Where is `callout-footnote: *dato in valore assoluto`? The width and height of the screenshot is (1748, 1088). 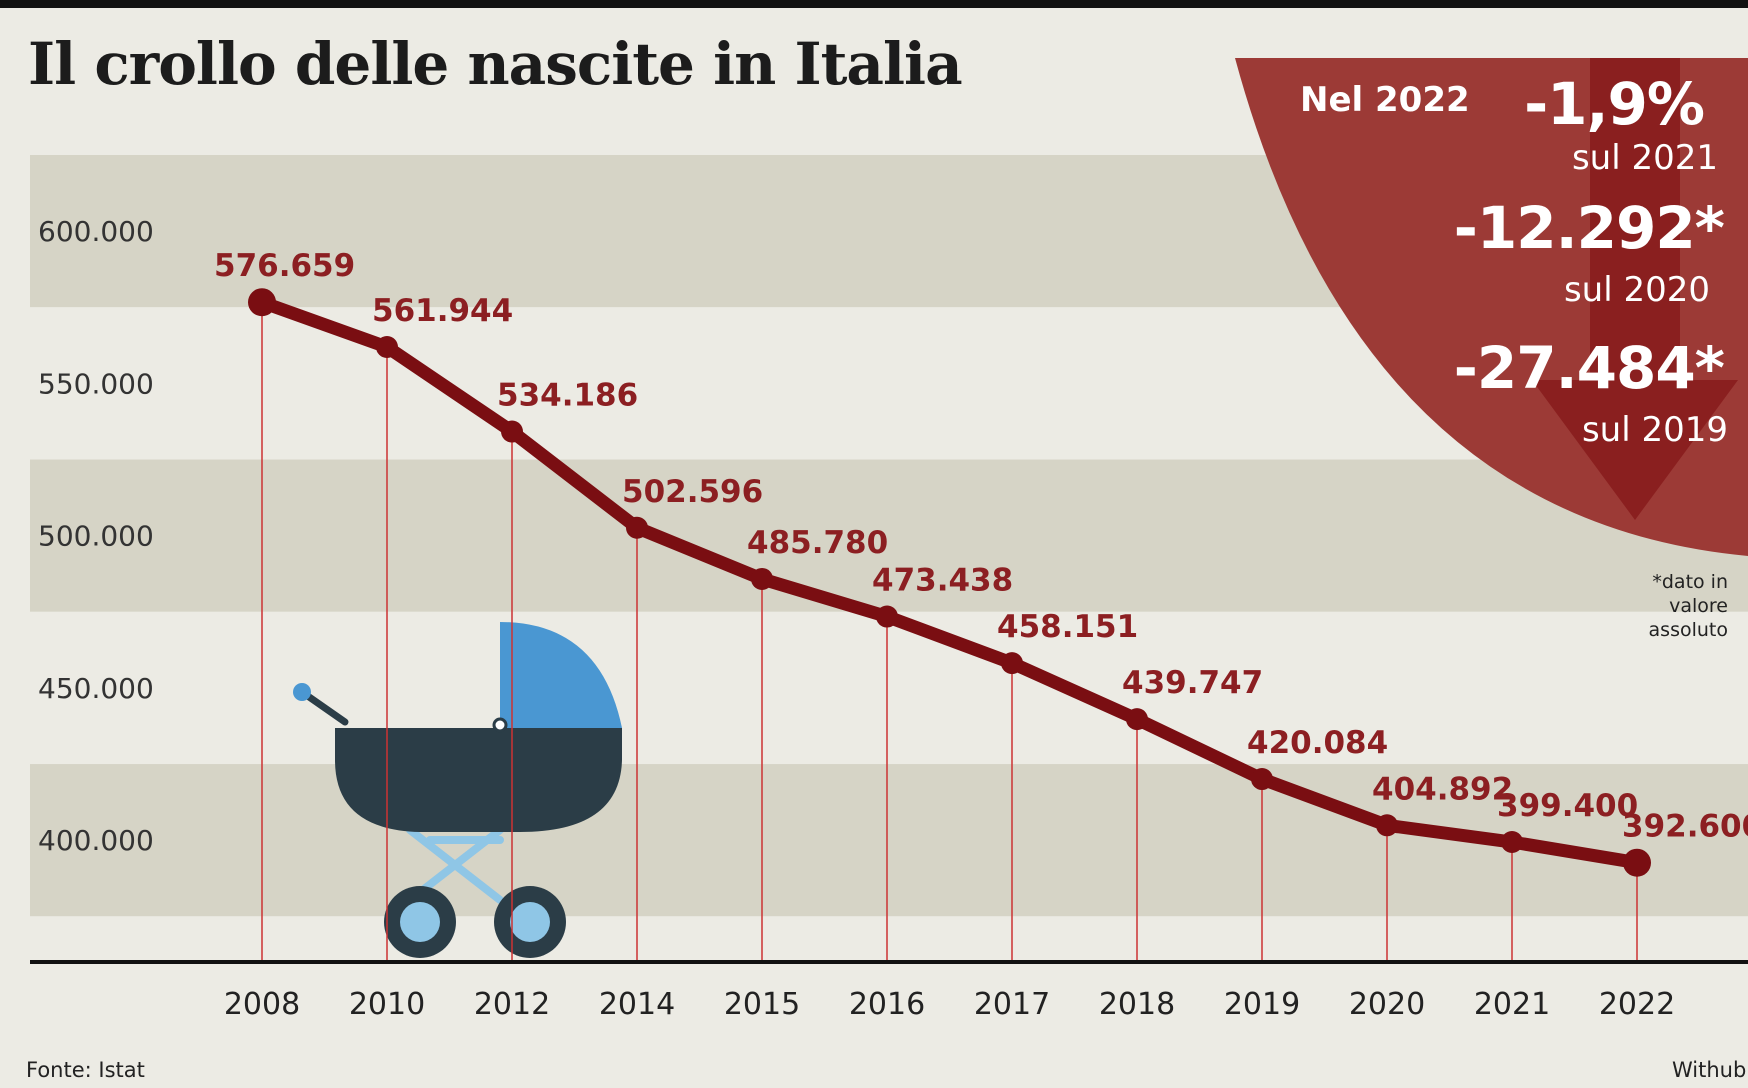 callout-footnote: *dato in valore assoluto is located at coordinates (1668, 606).